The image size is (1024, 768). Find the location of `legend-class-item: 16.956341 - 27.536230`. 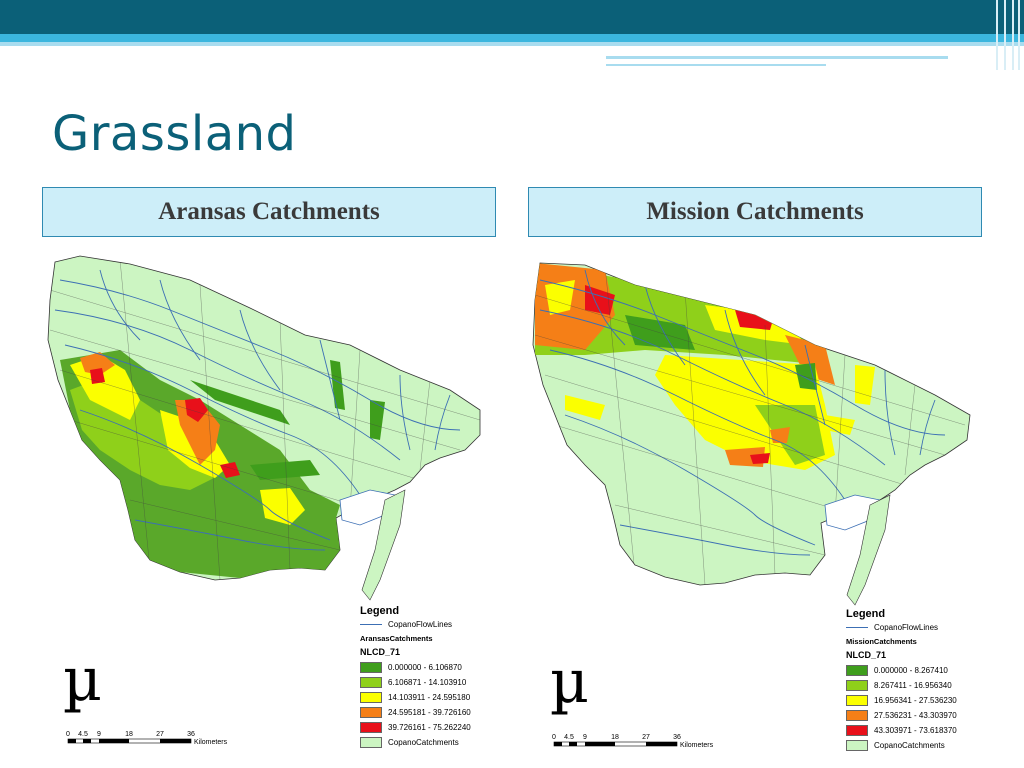

legend-class-item: 16.956341 - 27.536230 is located at coordinates (921, 700).